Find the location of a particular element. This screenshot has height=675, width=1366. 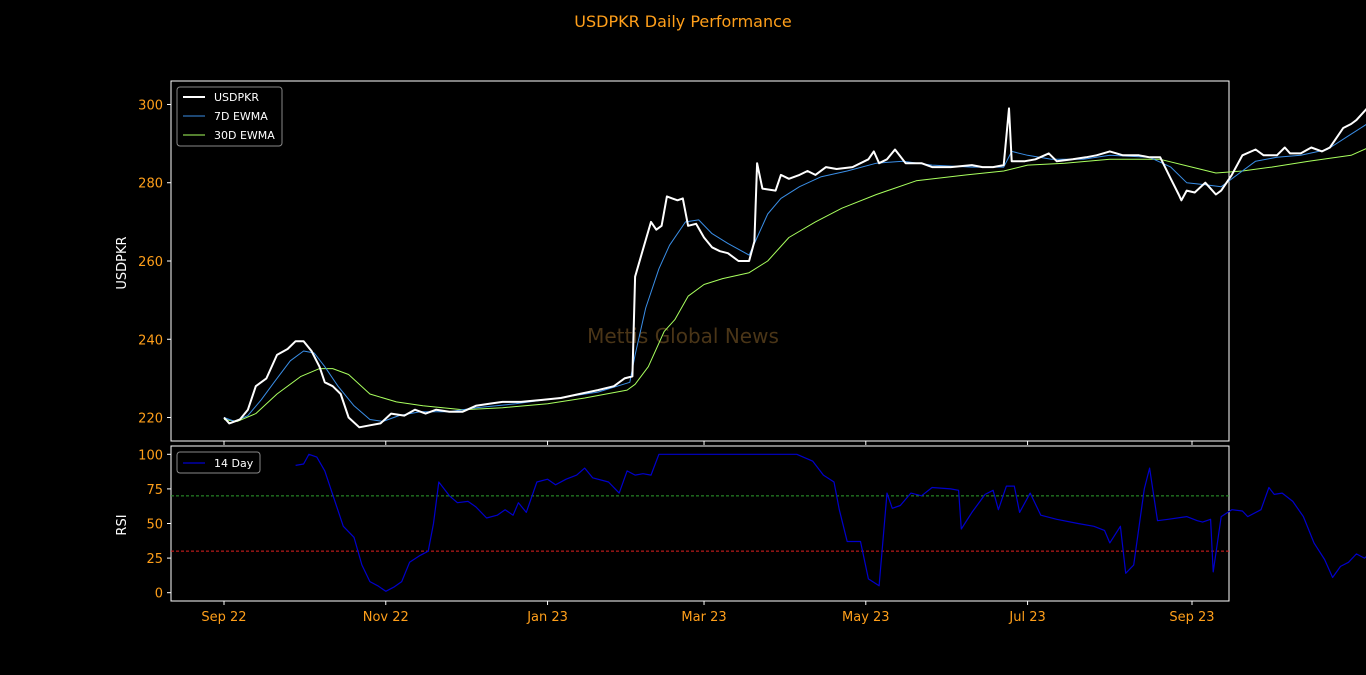

x-tick-label: Mar 23 is located at coordinates (703, 617).